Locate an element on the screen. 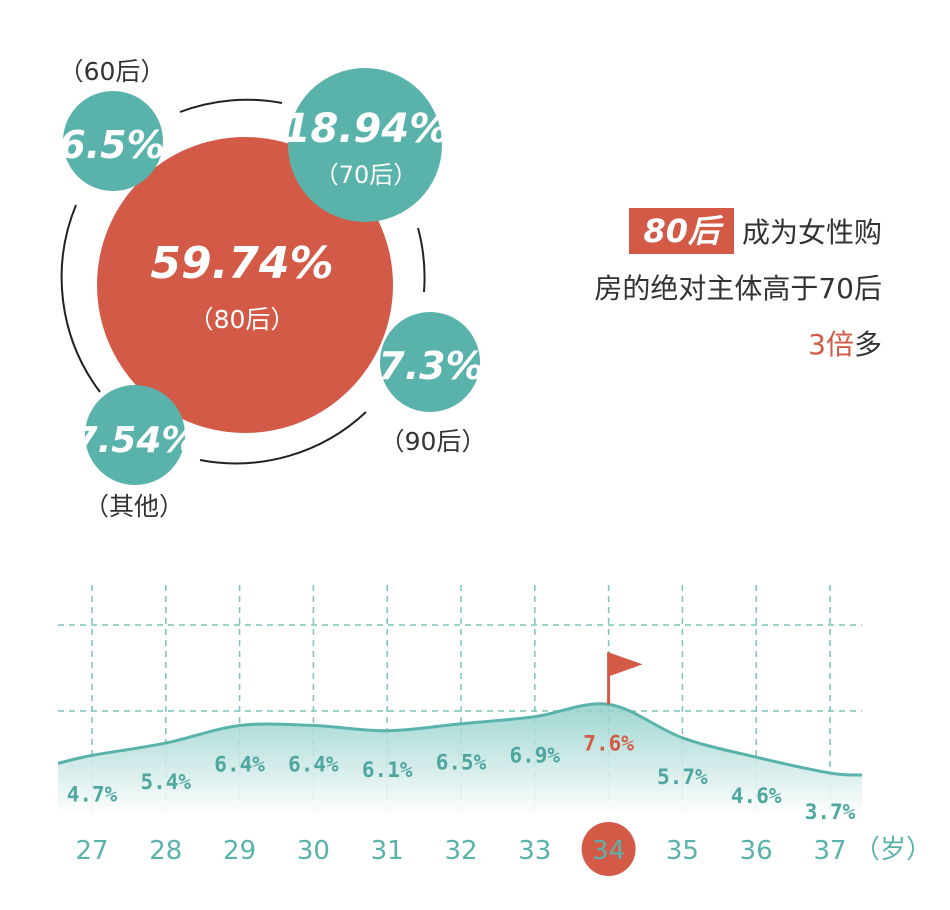 This screenshot has height=910, width=950. data-label: 5.4% is located at coordinates (166, 782).